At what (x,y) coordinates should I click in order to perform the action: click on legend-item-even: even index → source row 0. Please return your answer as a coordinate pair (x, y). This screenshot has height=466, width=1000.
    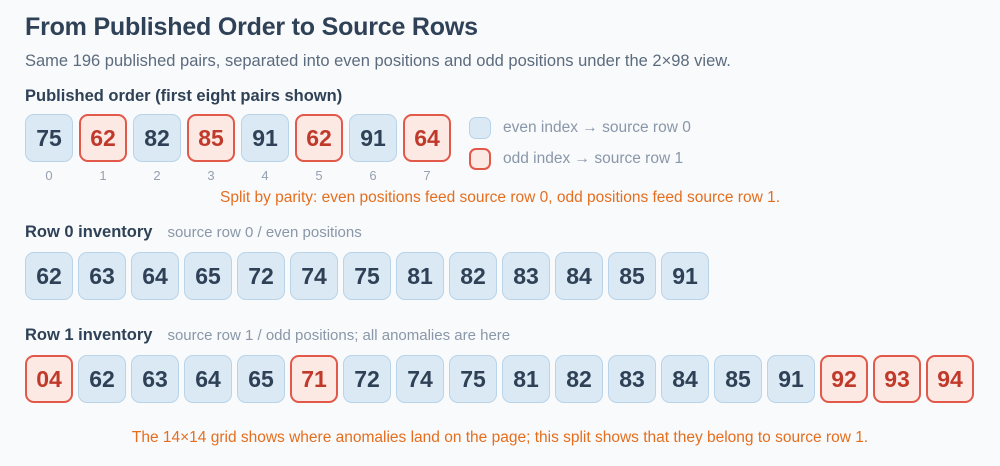
    Looking at the image, I should click on (580, 128).